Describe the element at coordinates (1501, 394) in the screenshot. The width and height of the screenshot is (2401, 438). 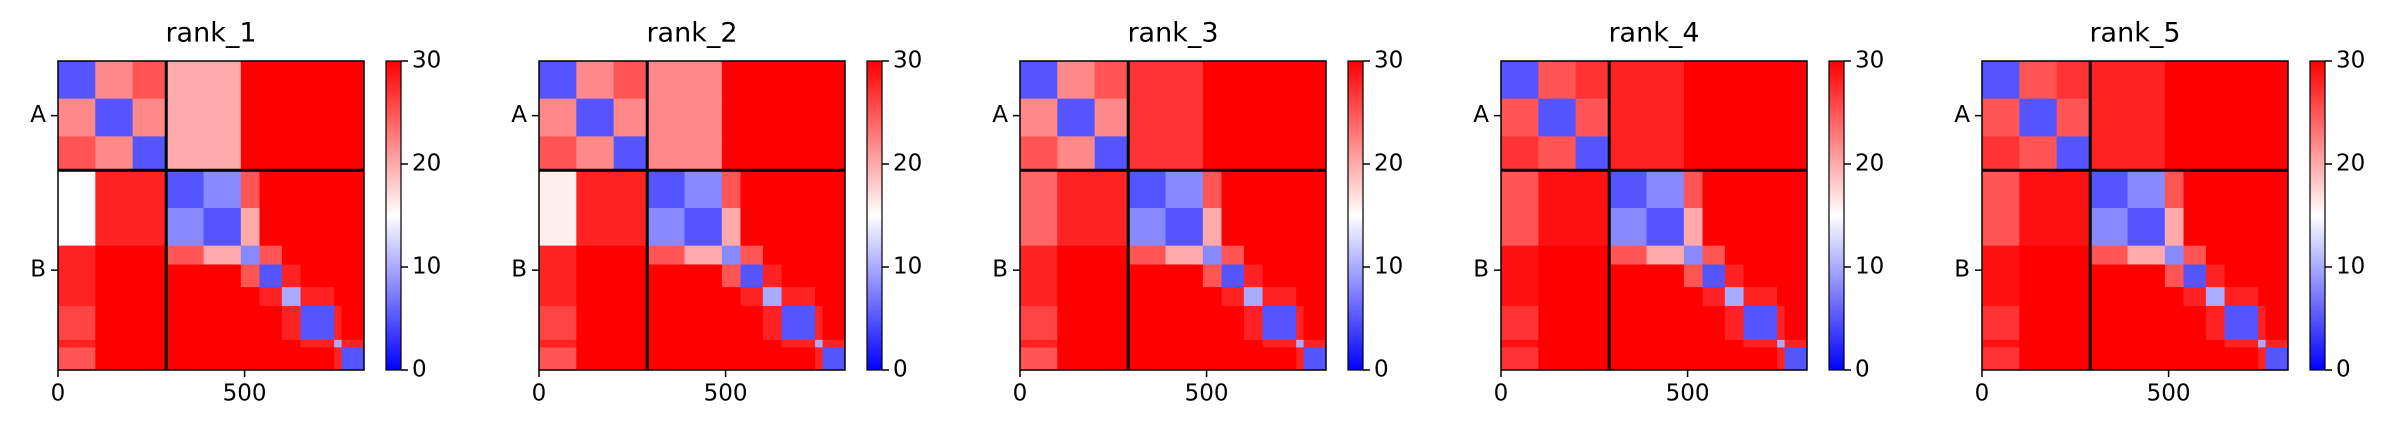
I see `x-tick-label: 0` at that location.